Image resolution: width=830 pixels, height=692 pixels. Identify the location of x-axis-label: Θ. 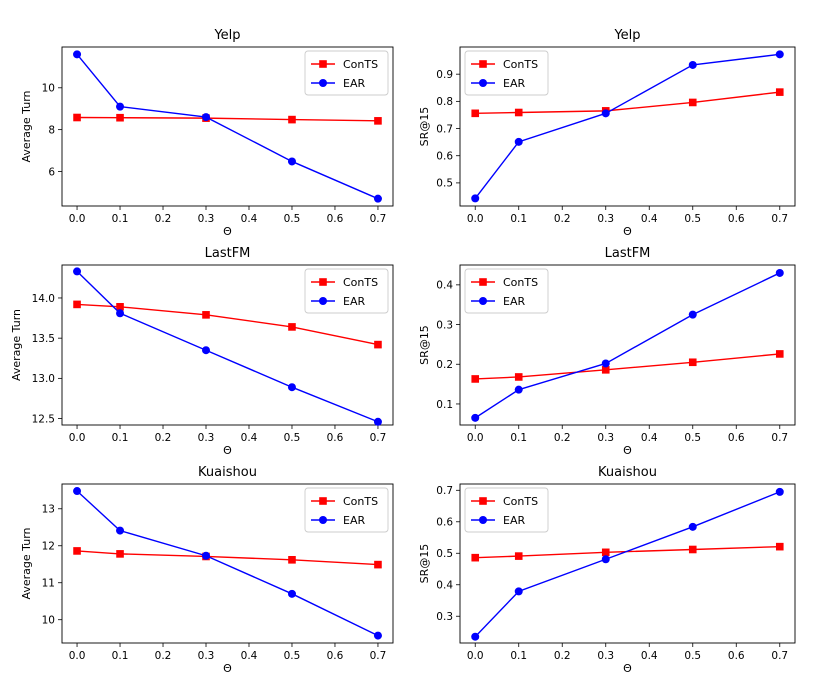
(627, 450).